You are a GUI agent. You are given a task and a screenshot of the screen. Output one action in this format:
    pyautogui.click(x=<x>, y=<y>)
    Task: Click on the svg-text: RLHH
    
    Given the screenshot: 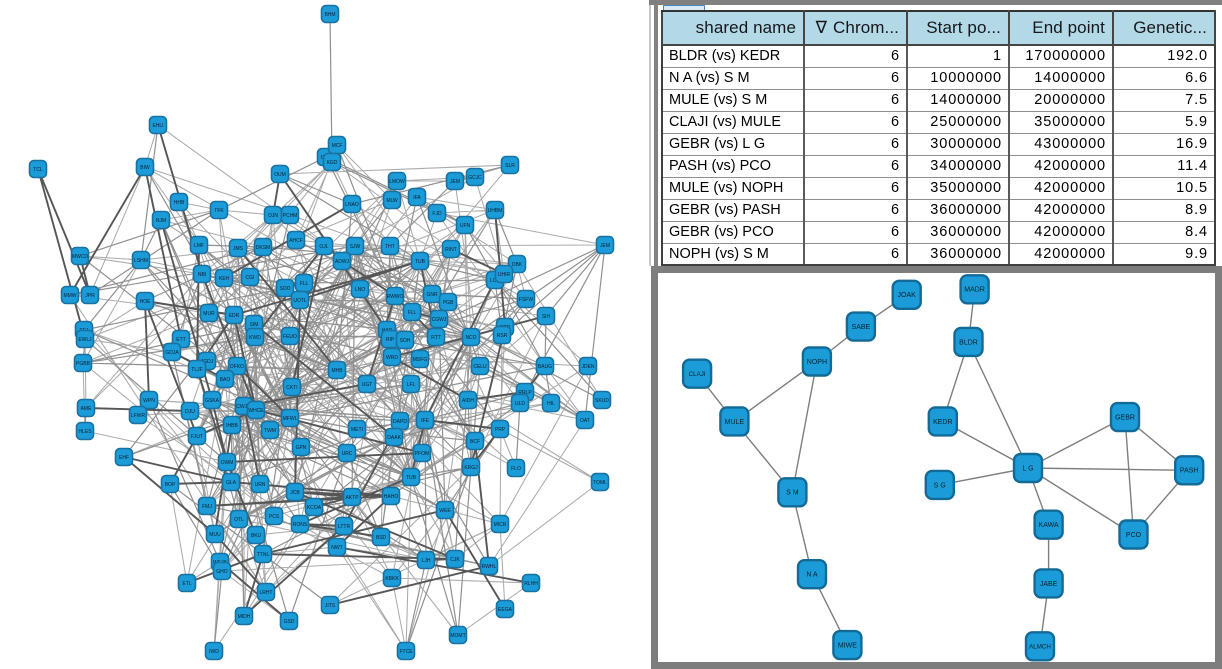 What is the action you would take?
    pyautogui.click(x=531, y=584)
    